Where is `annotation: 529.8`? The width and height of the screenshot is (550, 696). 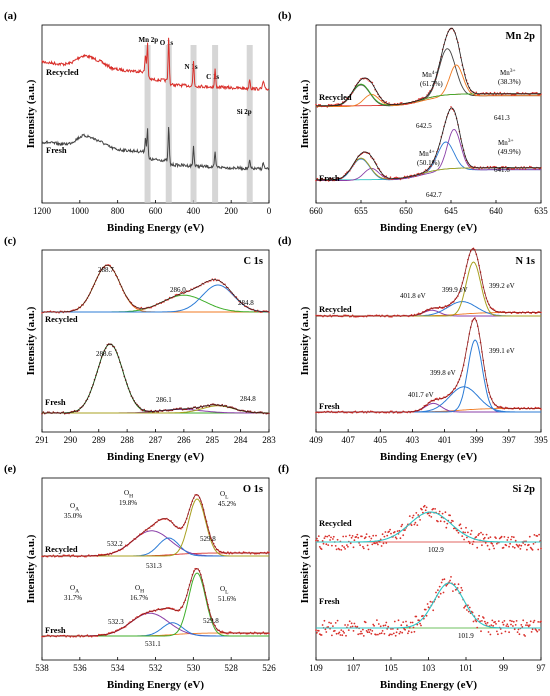 annotation: 529.8 is located at coordinates (211, 621).